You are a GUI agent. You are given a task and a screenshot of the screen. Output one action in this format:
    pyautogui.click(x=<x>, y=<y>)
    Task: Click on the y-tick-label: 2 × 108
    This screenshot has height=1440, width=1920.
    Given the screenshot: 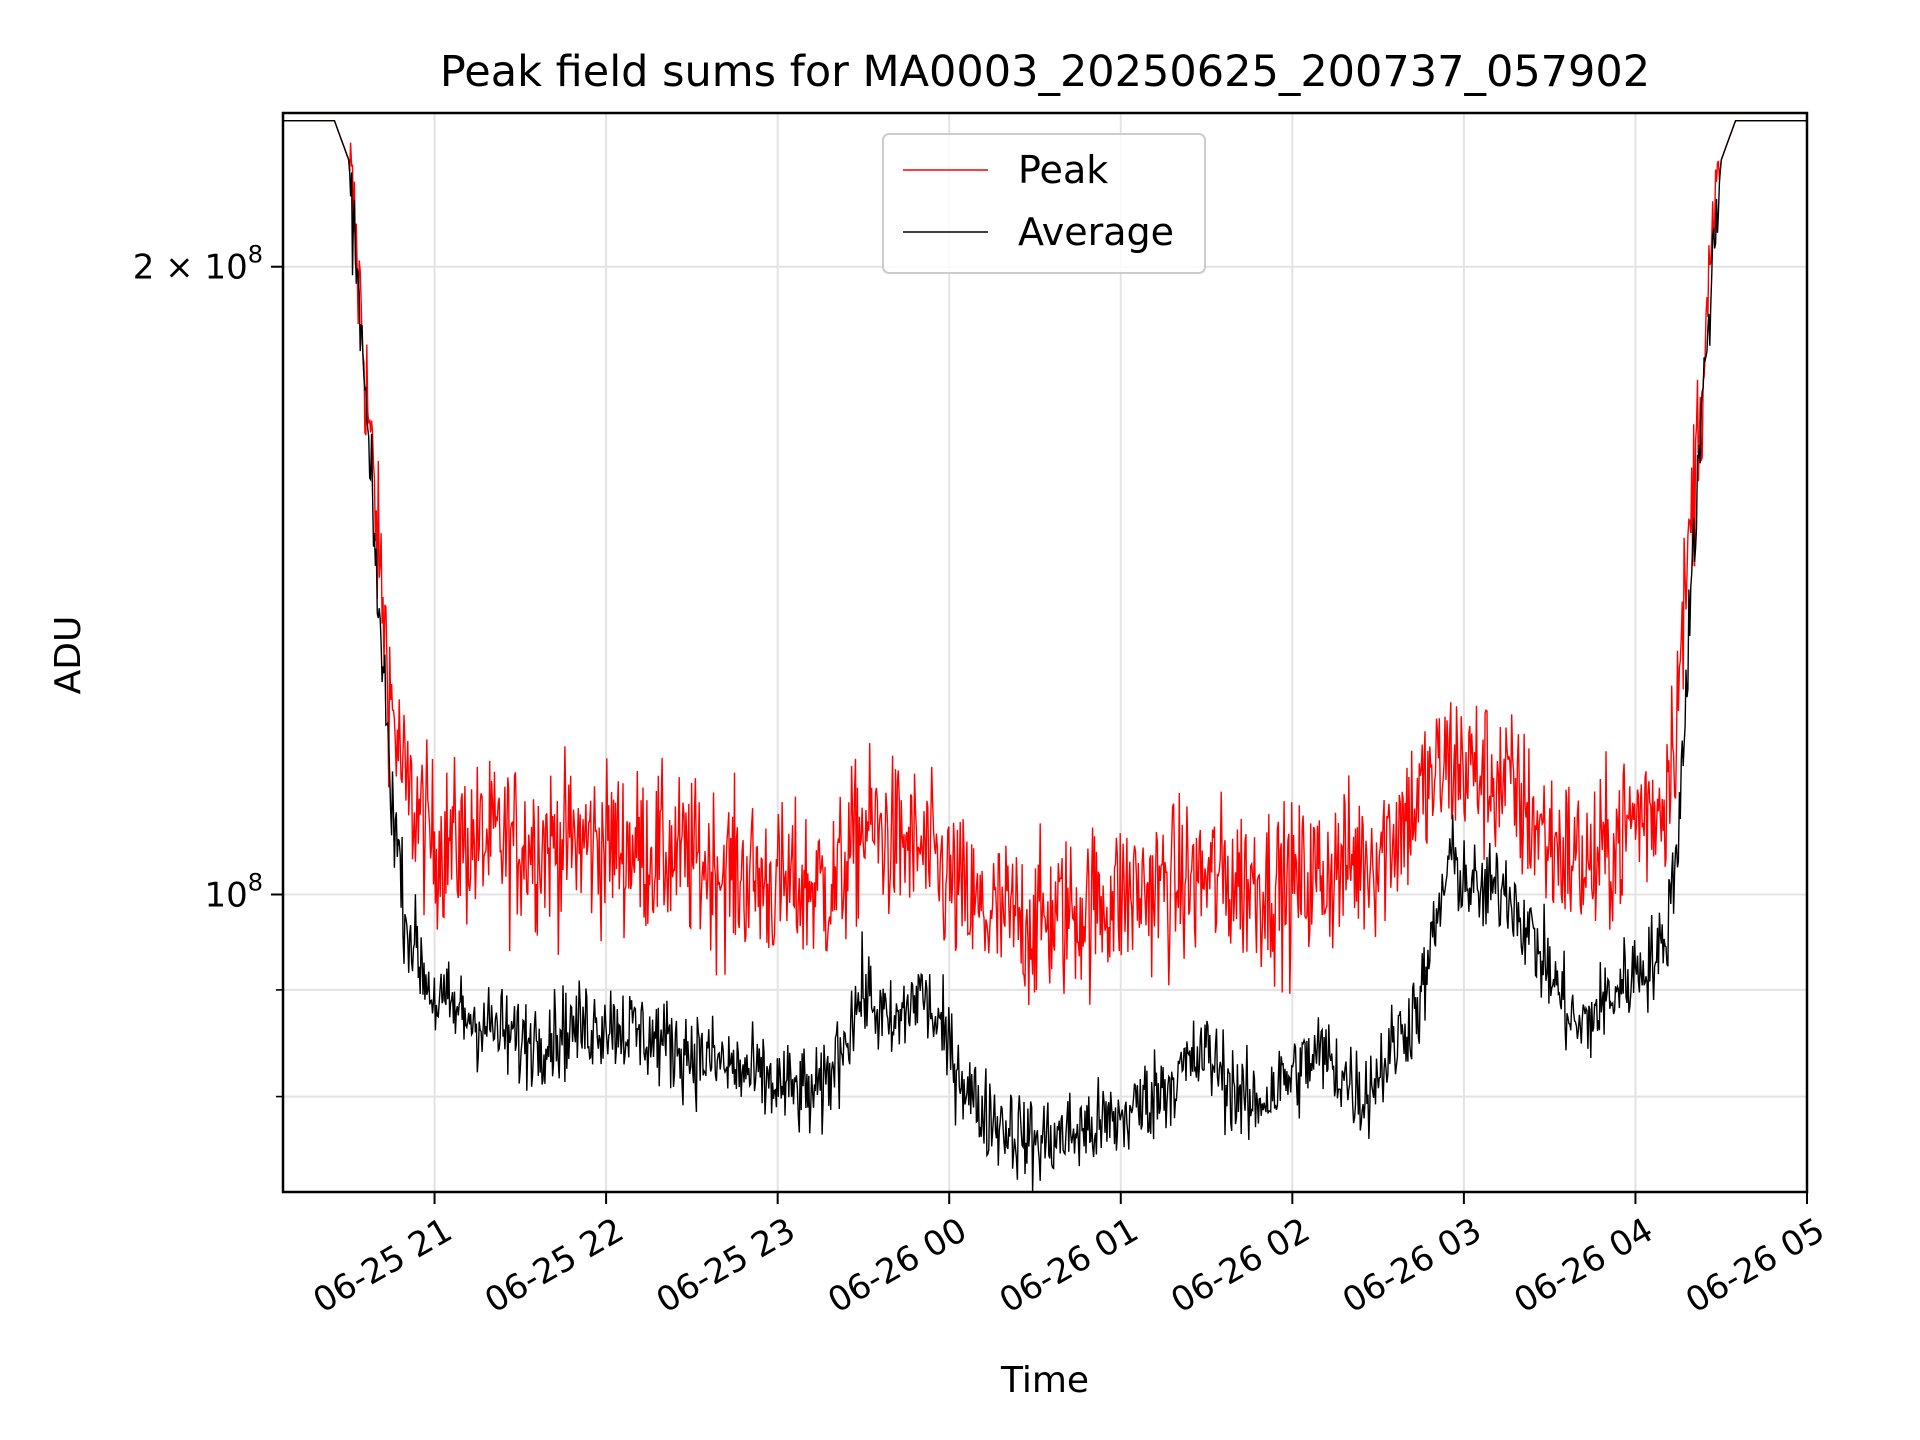 What is the action you would take?
    pyautogui.click(x=198, y=264)
    